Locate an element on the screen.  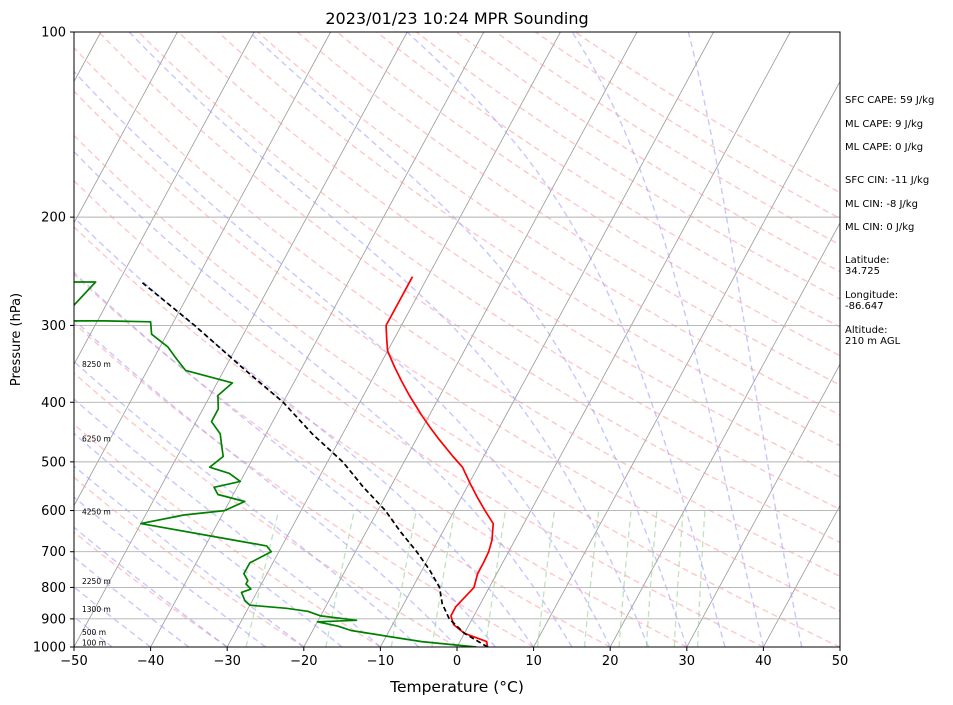
y-axis-label: Pressure (hPa) is located at coordinates (16, 339).